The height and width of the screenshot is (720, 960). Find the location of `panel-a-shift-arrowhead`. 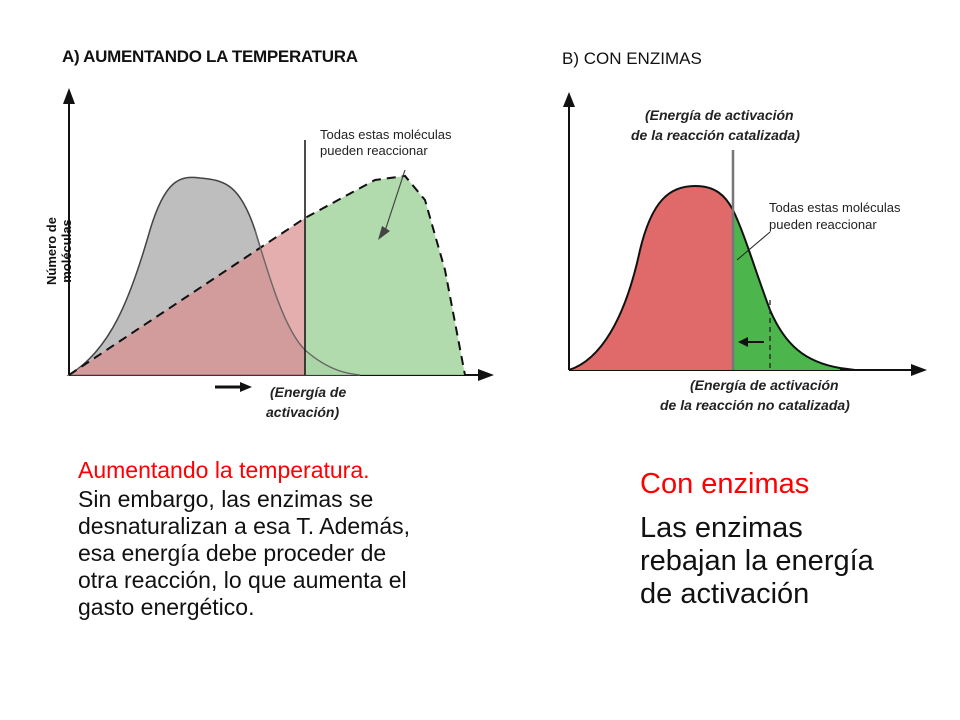

panel-a-shift-arrowhead is located at coordinates (246, 387).